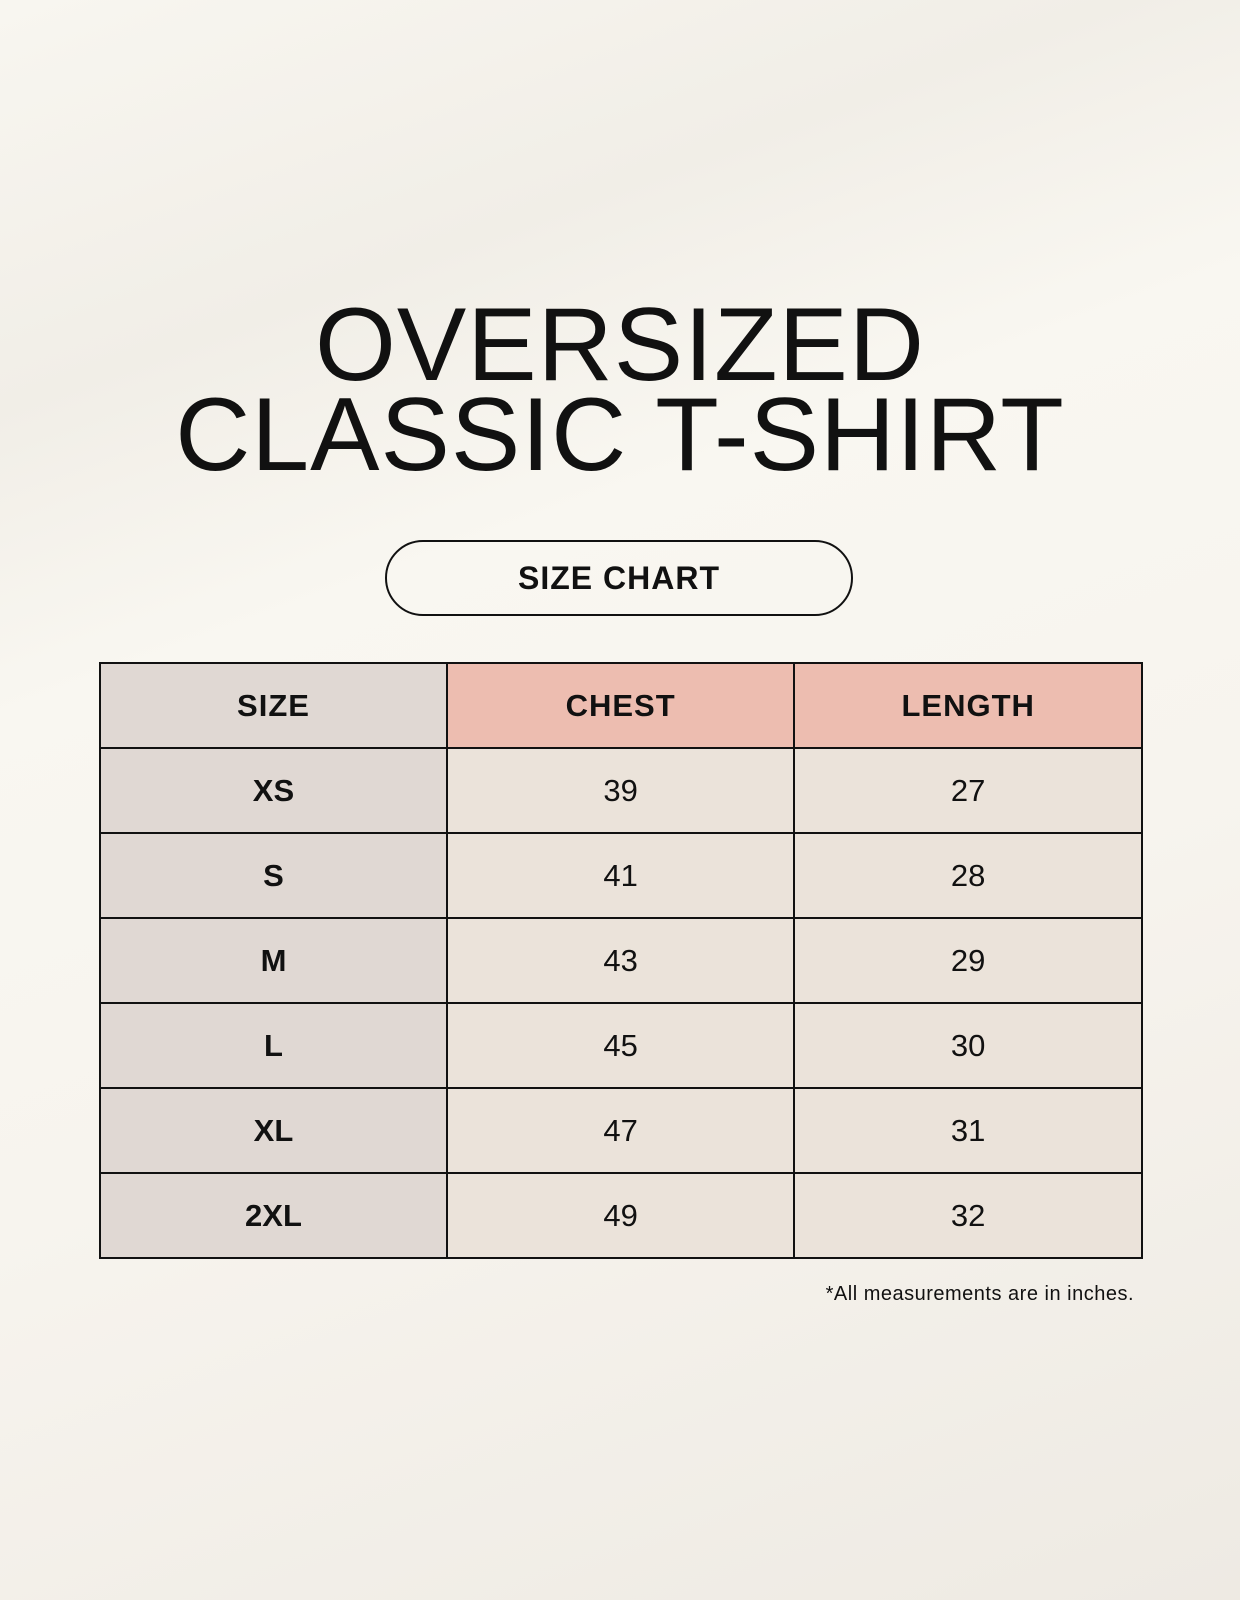 This screenshot has width=1240, height=1600. I want to click on cell-chest: 41, so click(620, 875).